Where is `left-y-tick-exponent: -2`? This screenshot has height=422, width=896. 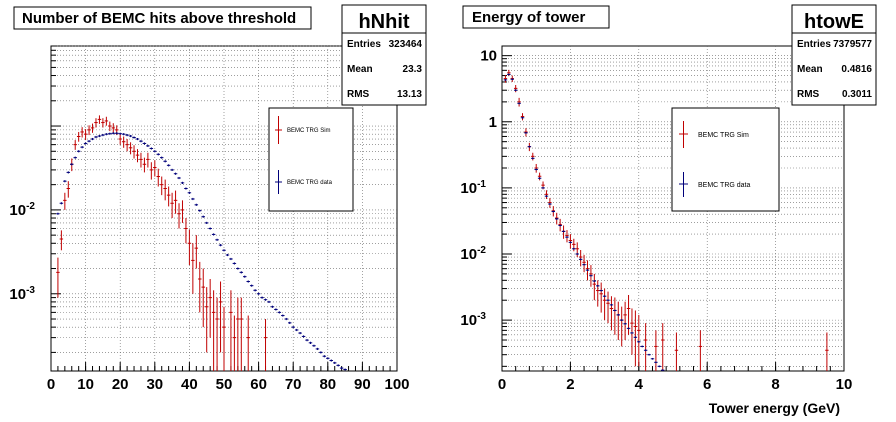 left-y-tick-exponent: -2 is located at coordinates (30, 206).